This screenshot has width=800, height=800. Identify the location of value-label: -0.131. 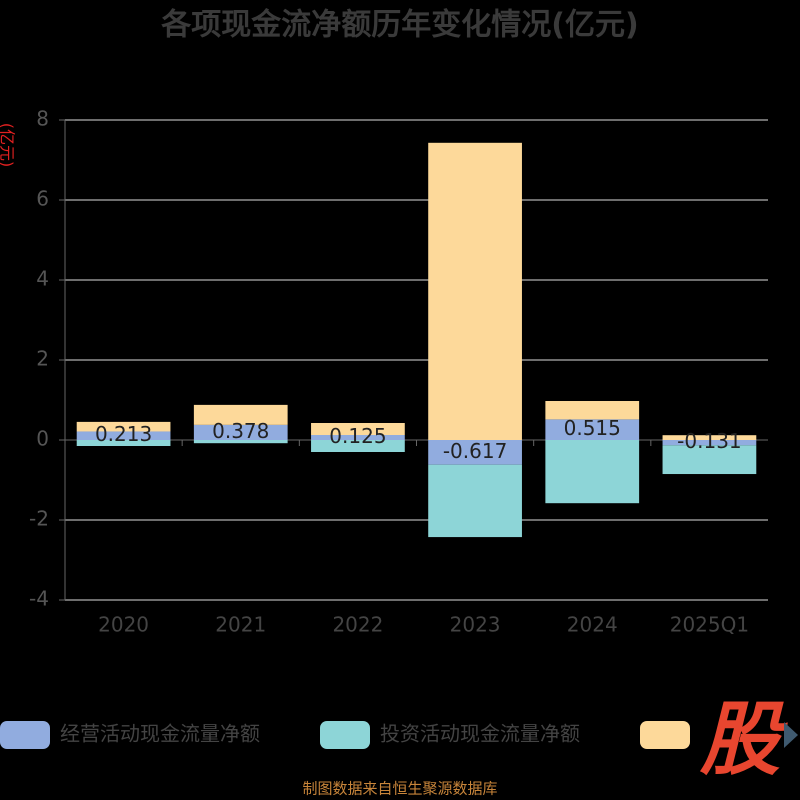
(709, 441).